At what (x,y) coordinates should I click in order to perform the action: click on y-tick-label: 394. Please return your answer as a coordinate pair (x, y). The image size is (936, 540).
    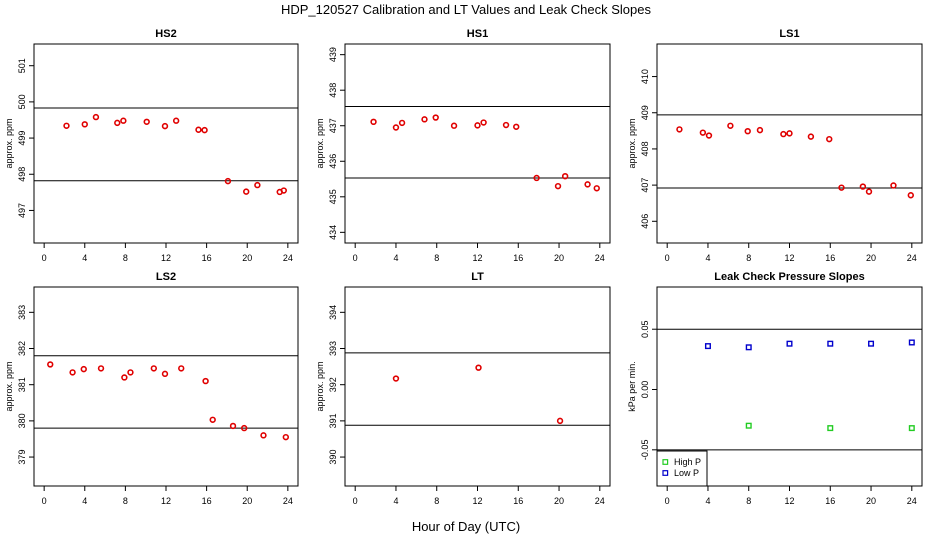
    Looking at the image, I should click on (333, 312).